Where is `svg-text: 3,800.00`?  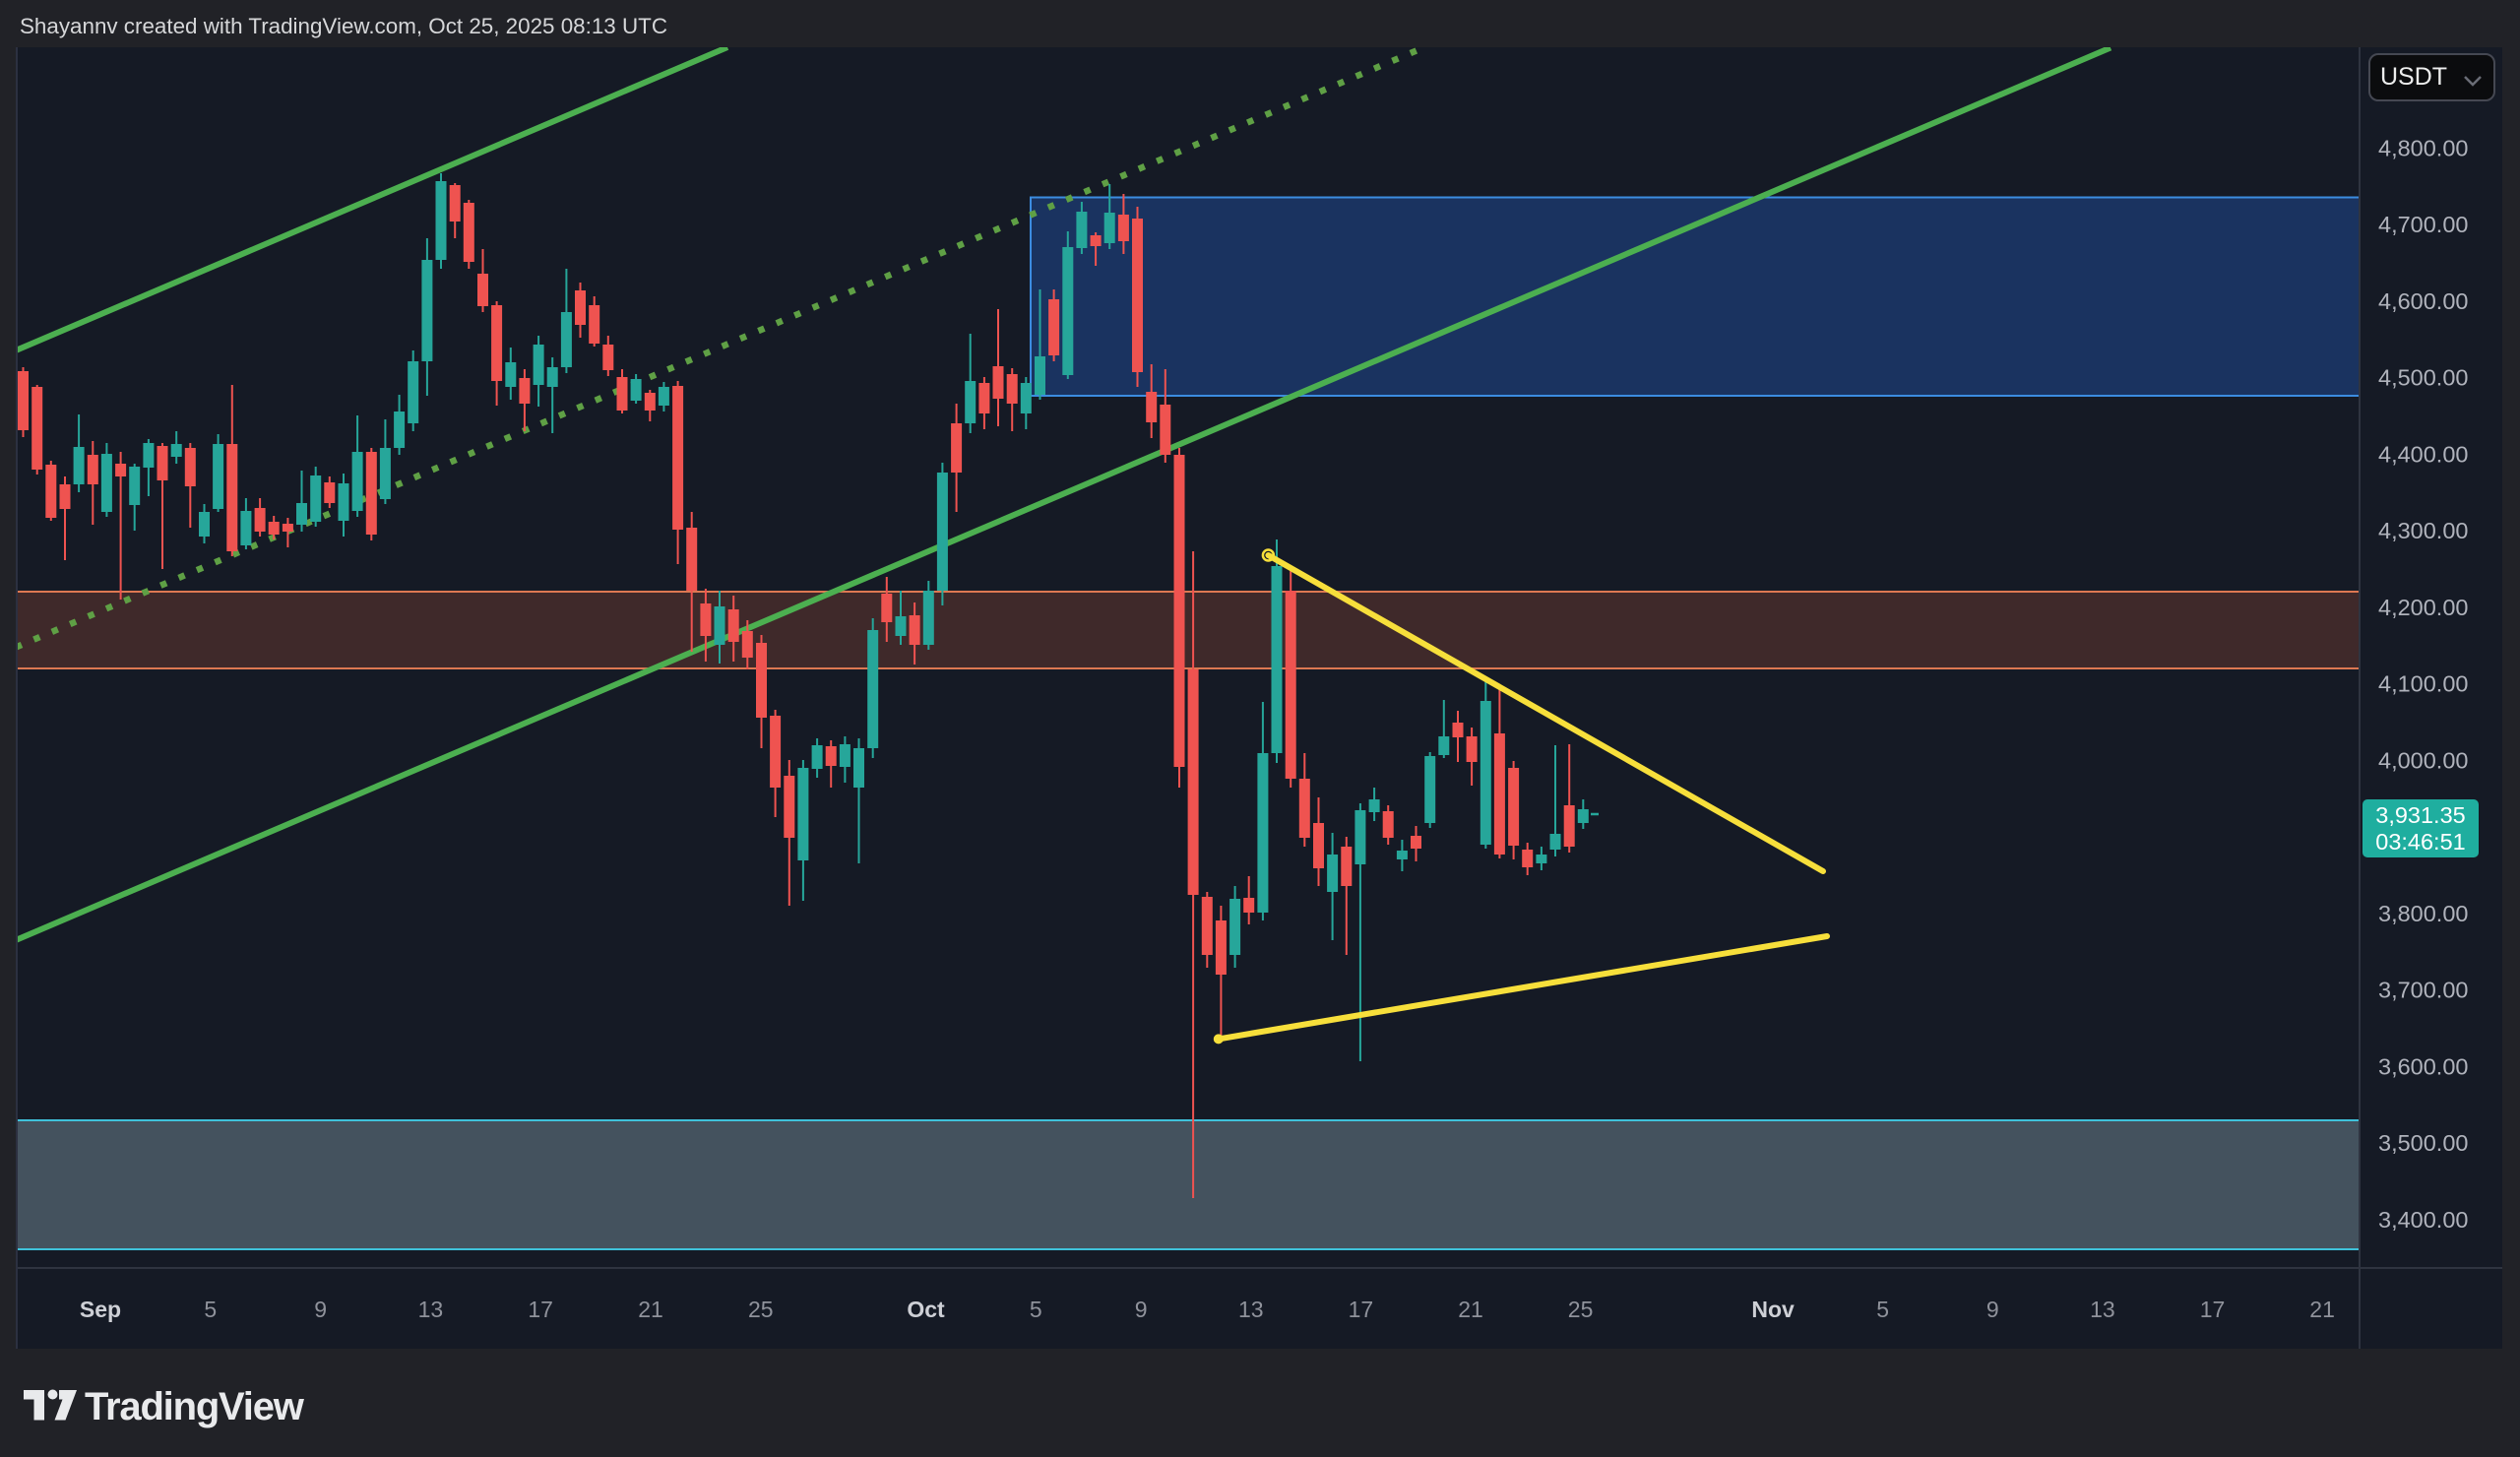
svg-text: 3,800.00 is located at coordinates (2423, 913).